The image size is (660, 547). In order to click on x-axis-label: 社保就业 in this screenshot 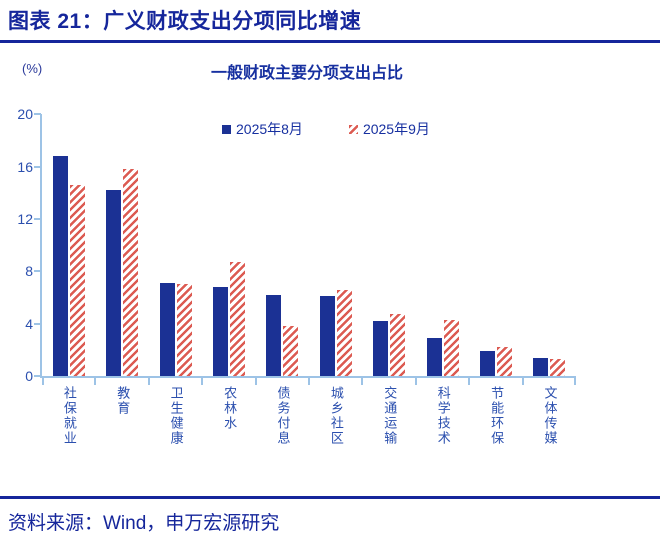, I will do `click(69, 416)`.